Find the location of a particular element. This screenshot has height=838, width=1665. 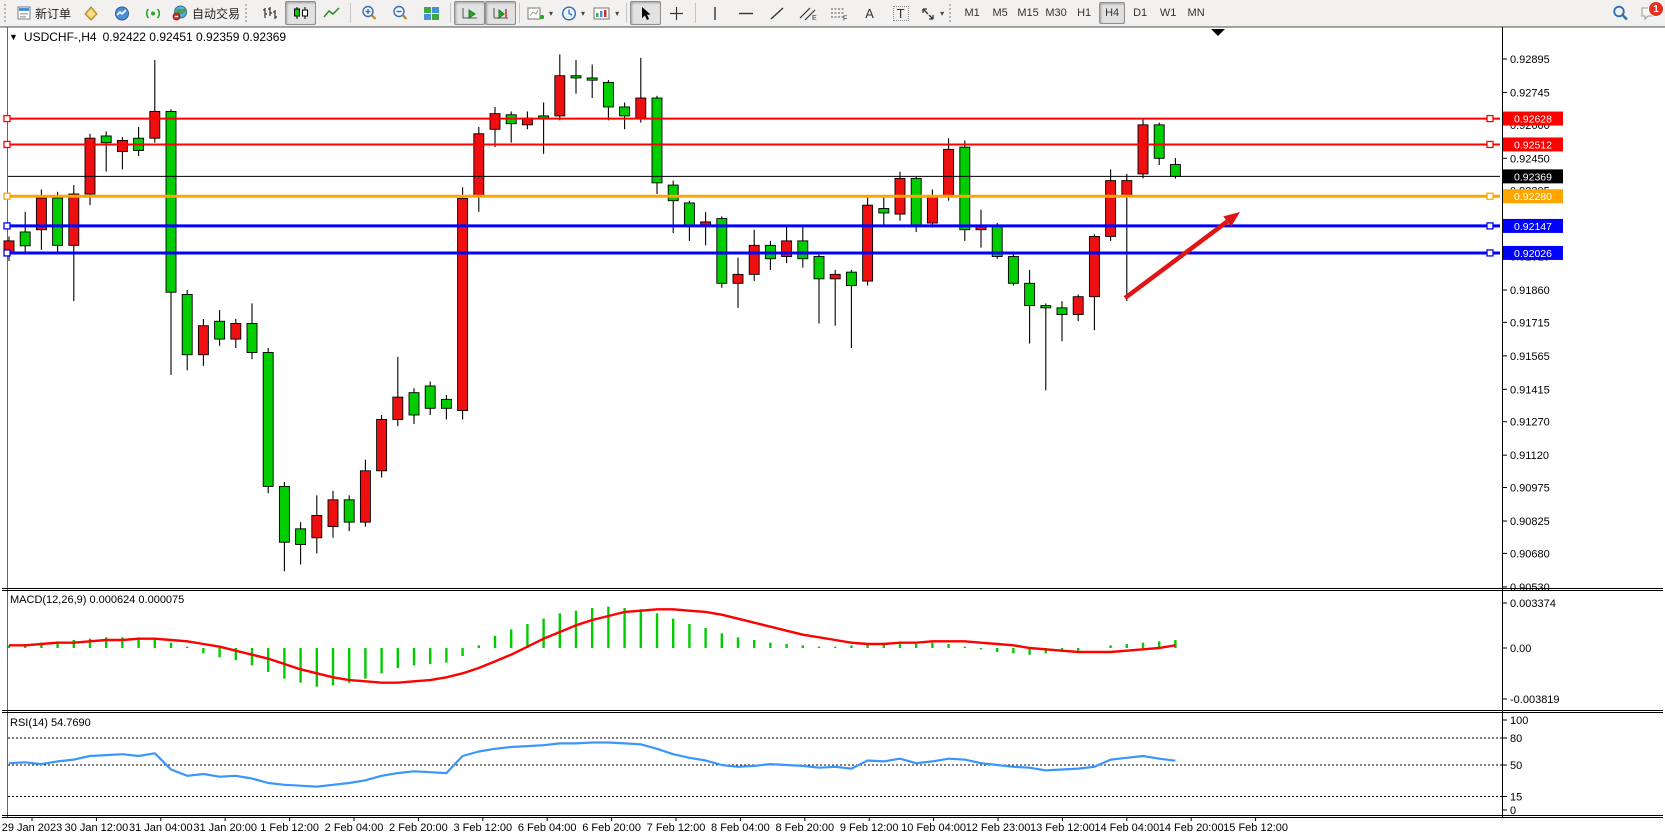

svg-text: 0.92628 is located at coordinates (1533, 120).